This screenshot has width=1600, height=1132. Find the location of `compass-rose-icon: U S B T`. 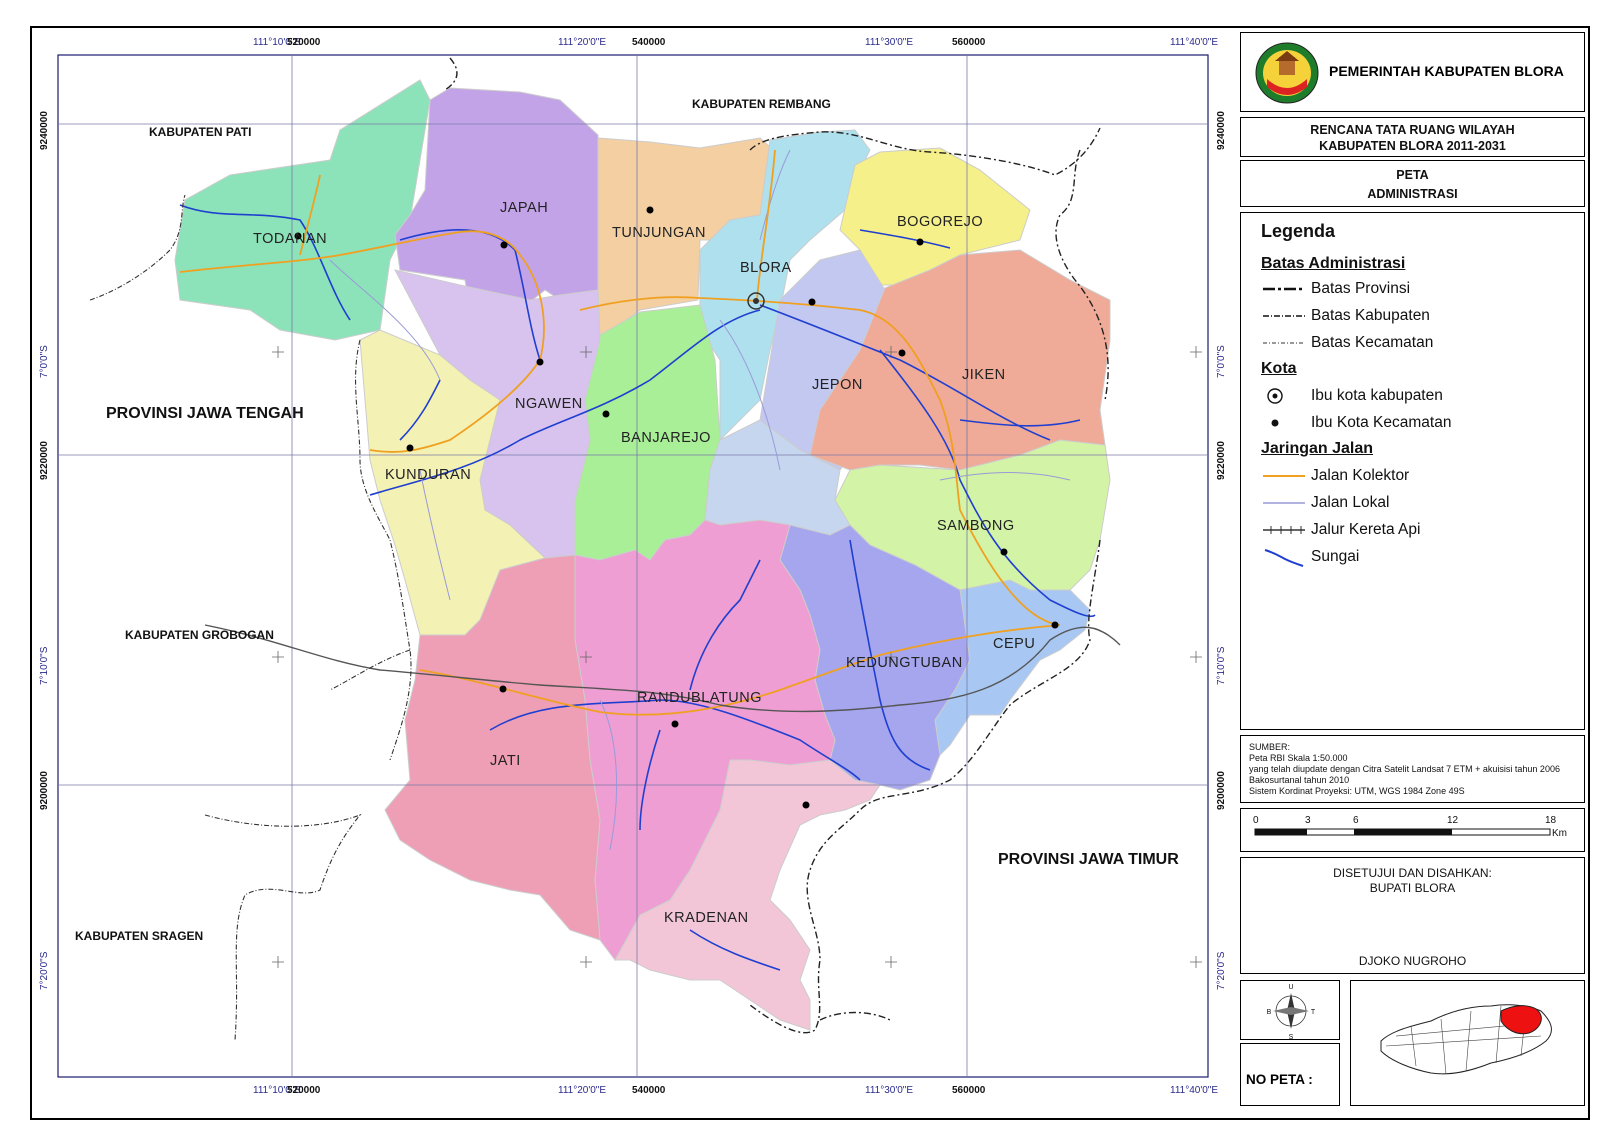

compass-rose-icon: U S B T is located at coordinates (1291, 1012).